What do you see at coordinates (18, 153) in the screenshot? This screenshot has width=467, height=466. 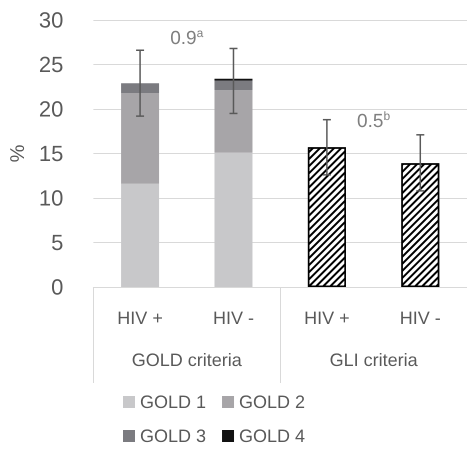 I see `y-axis-title: %` at bounding box center [18, 153].